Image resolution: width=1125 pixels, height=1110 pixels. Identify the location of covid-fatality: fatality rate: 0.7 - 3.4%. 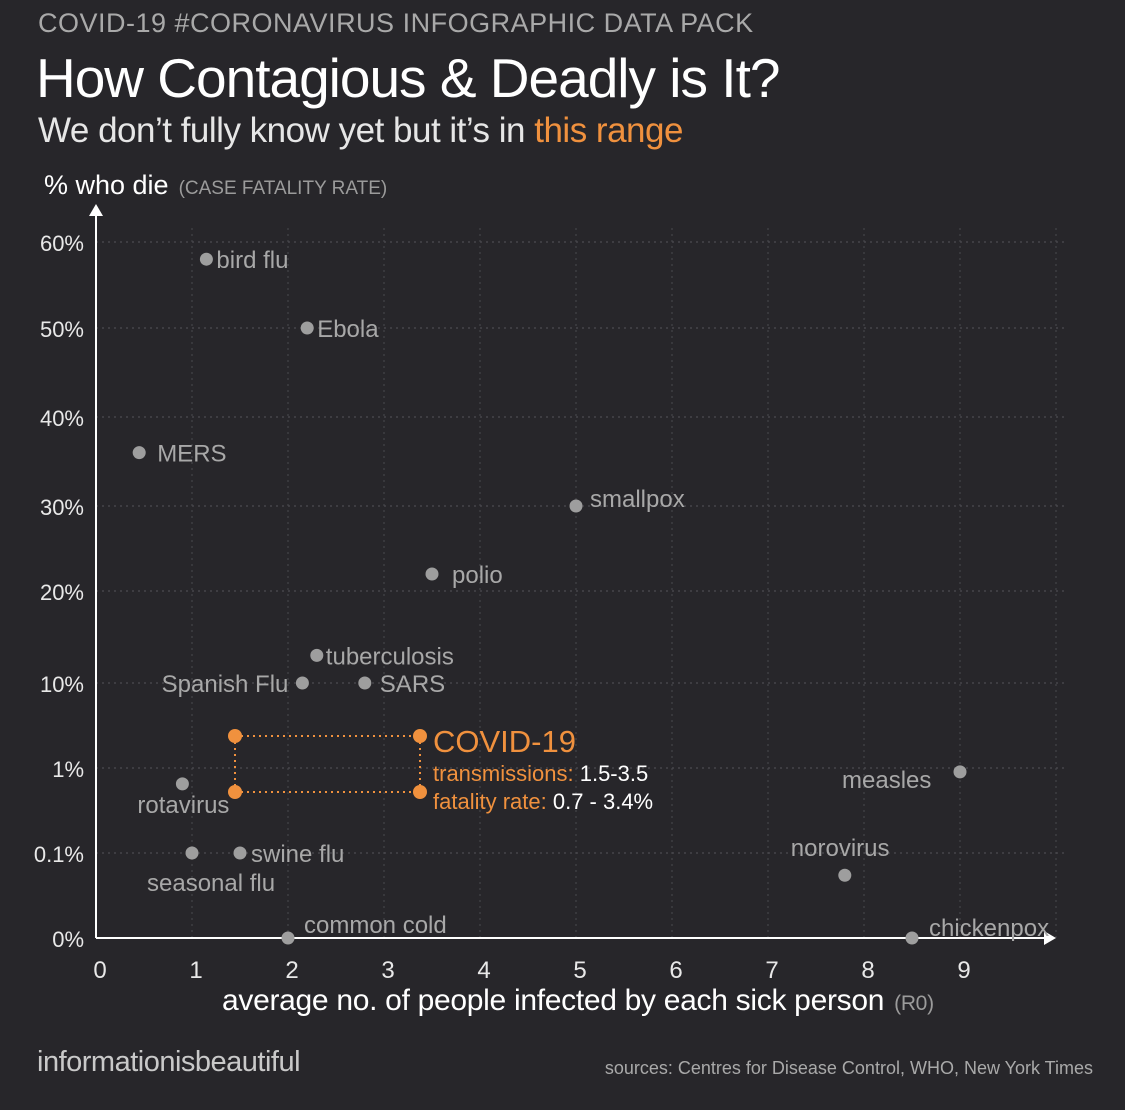
(543, 802).